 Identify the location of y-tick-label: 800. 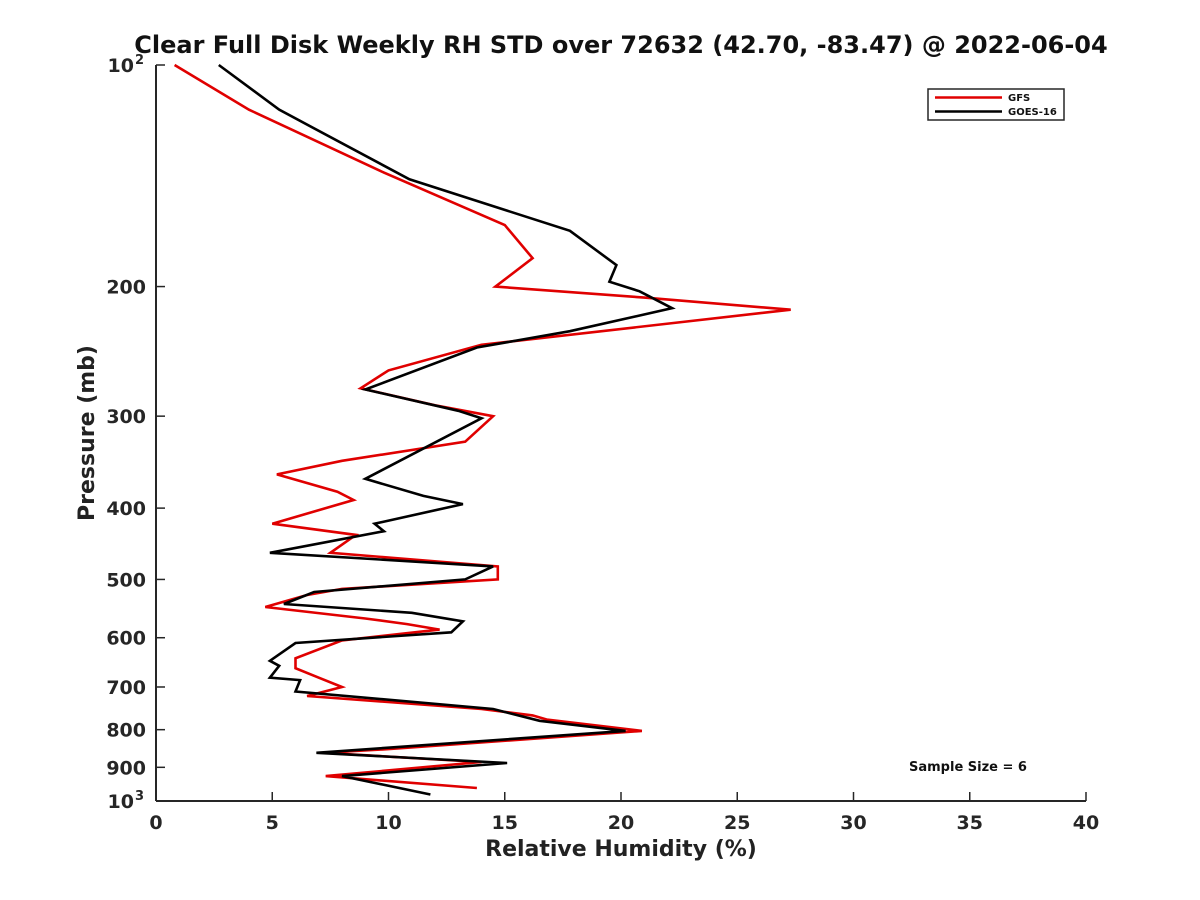
(126, 731).